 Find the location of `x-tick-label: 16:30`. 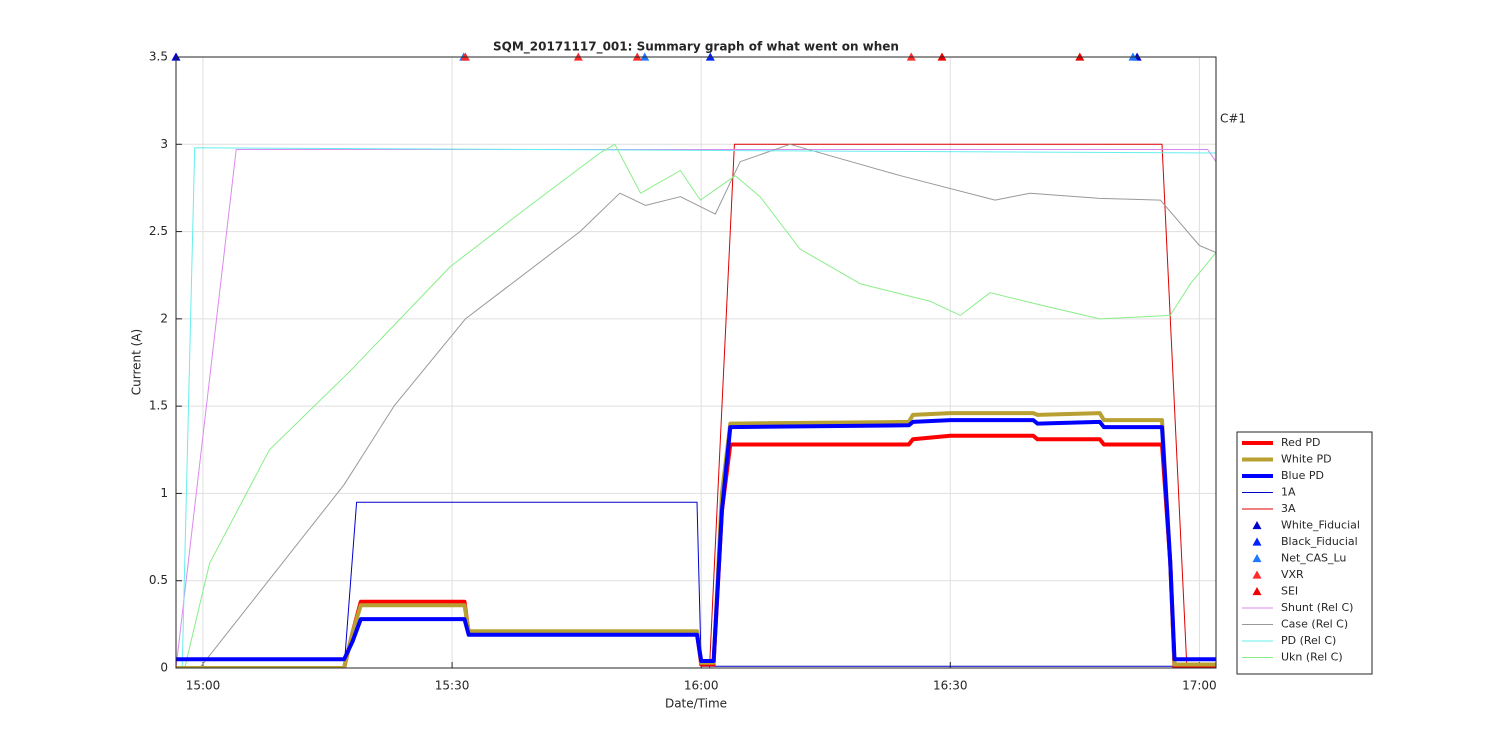

x-tick-label: 16:30 is located at coordinates (950, 686).